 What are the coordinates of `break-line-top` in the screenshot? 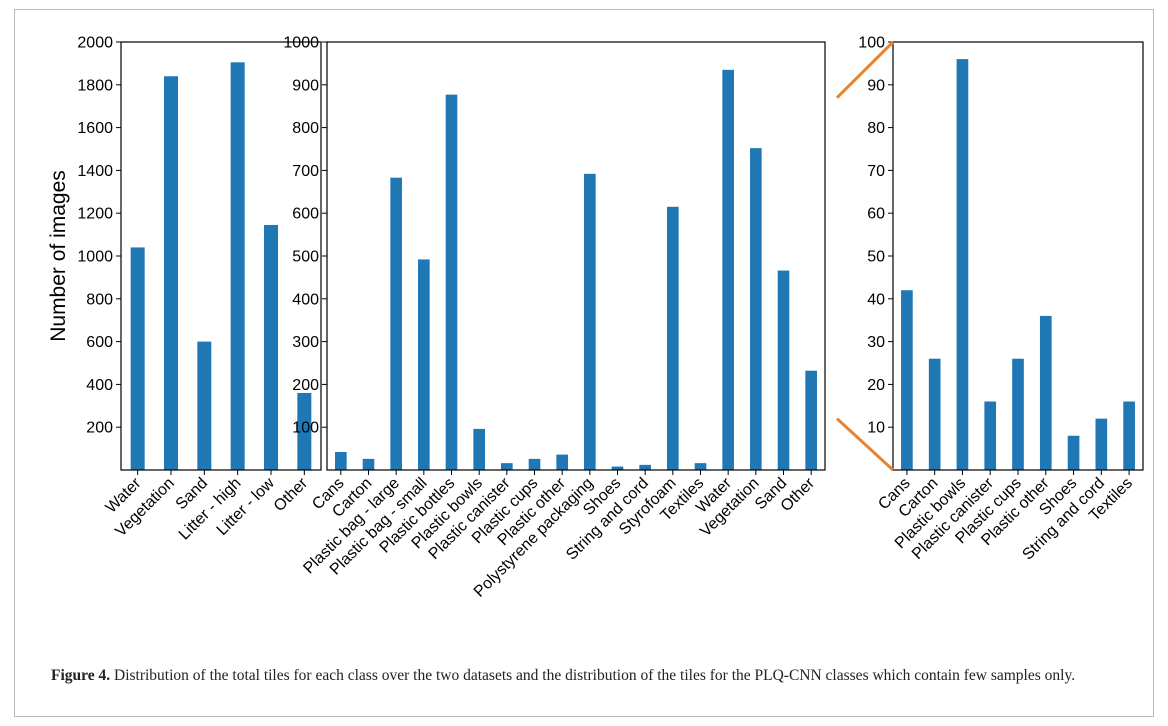 It's located at (865, 69).